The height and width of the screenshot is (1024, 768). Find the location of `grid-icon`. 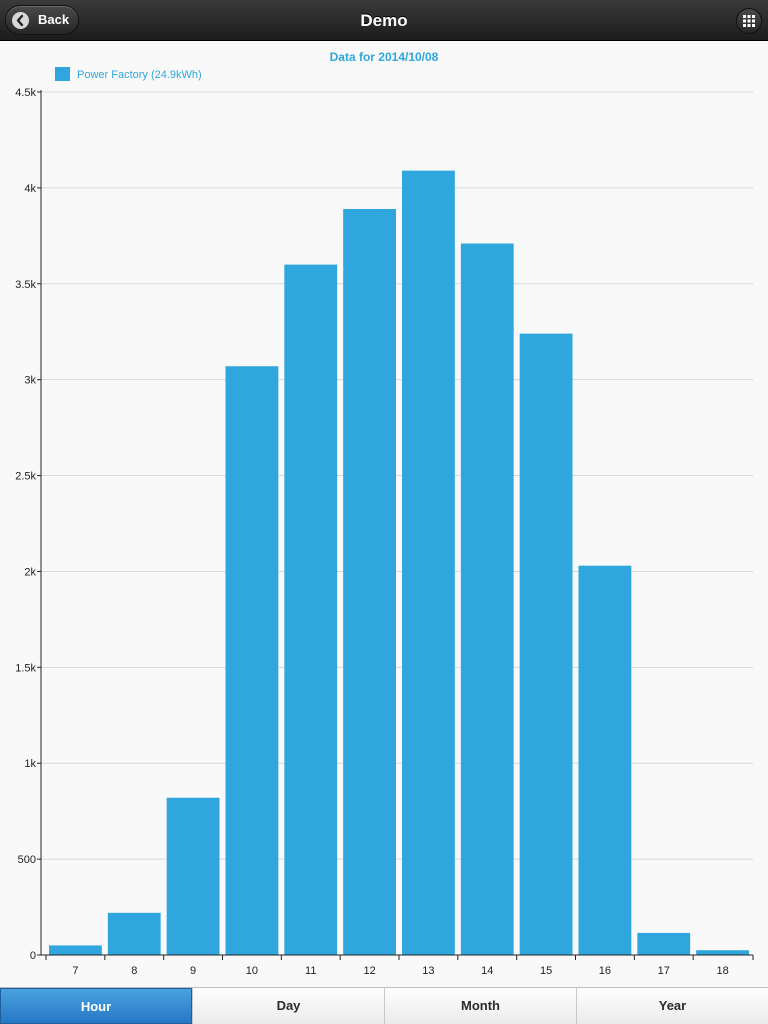

grid-icon is located at coordinates (749, 21).